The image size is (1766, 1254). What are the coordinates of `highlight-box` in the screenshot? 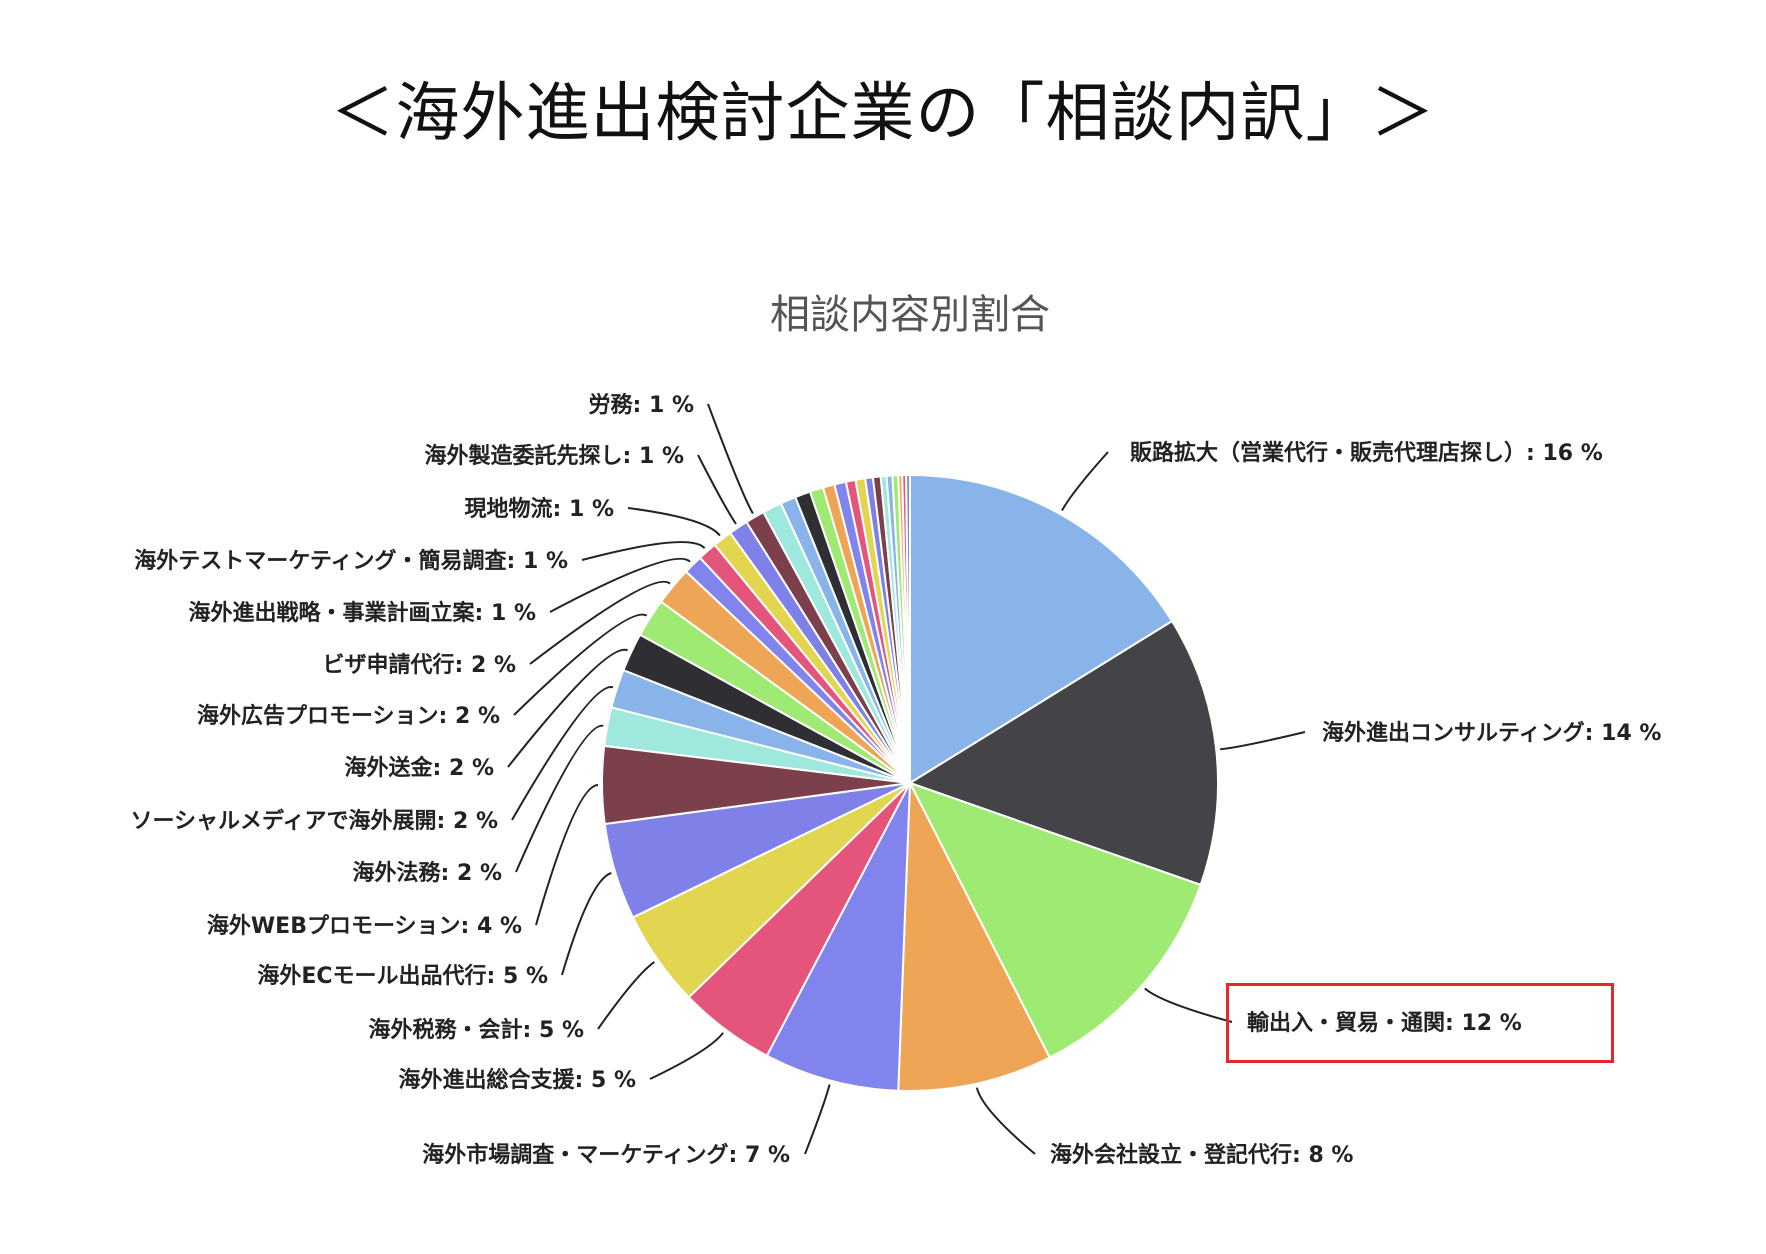 It's located at (1420, 1023).